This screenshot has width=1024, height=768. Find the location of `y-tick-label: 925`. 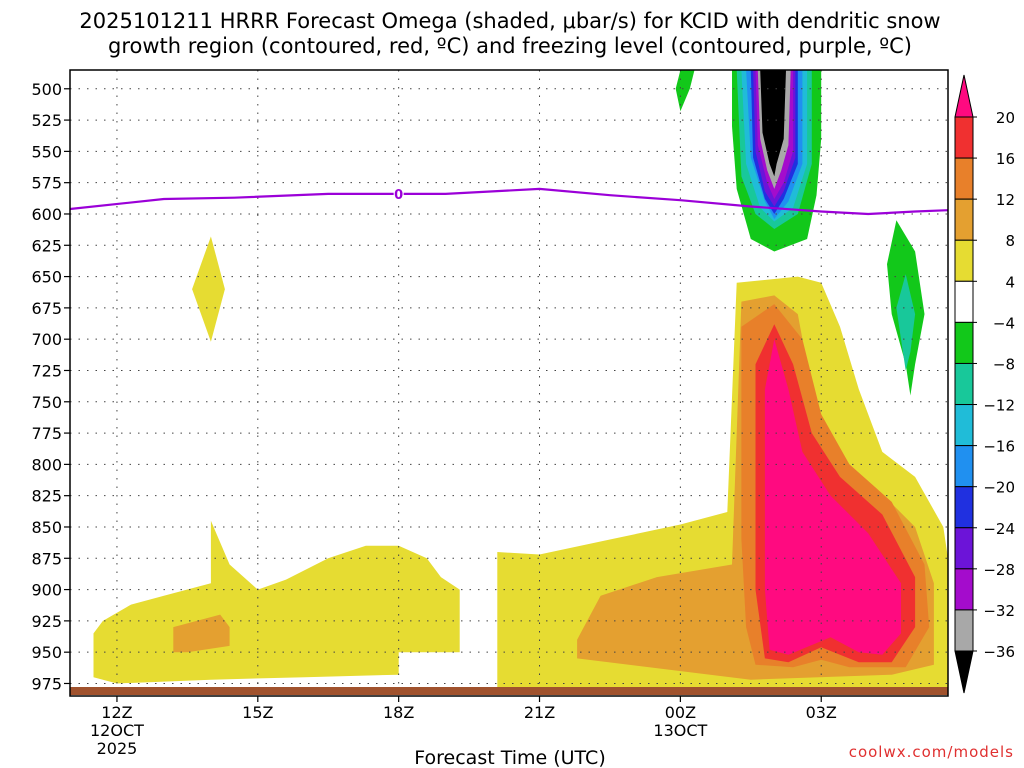

y-tick-label: 925 is located at coordinates (46, 621).